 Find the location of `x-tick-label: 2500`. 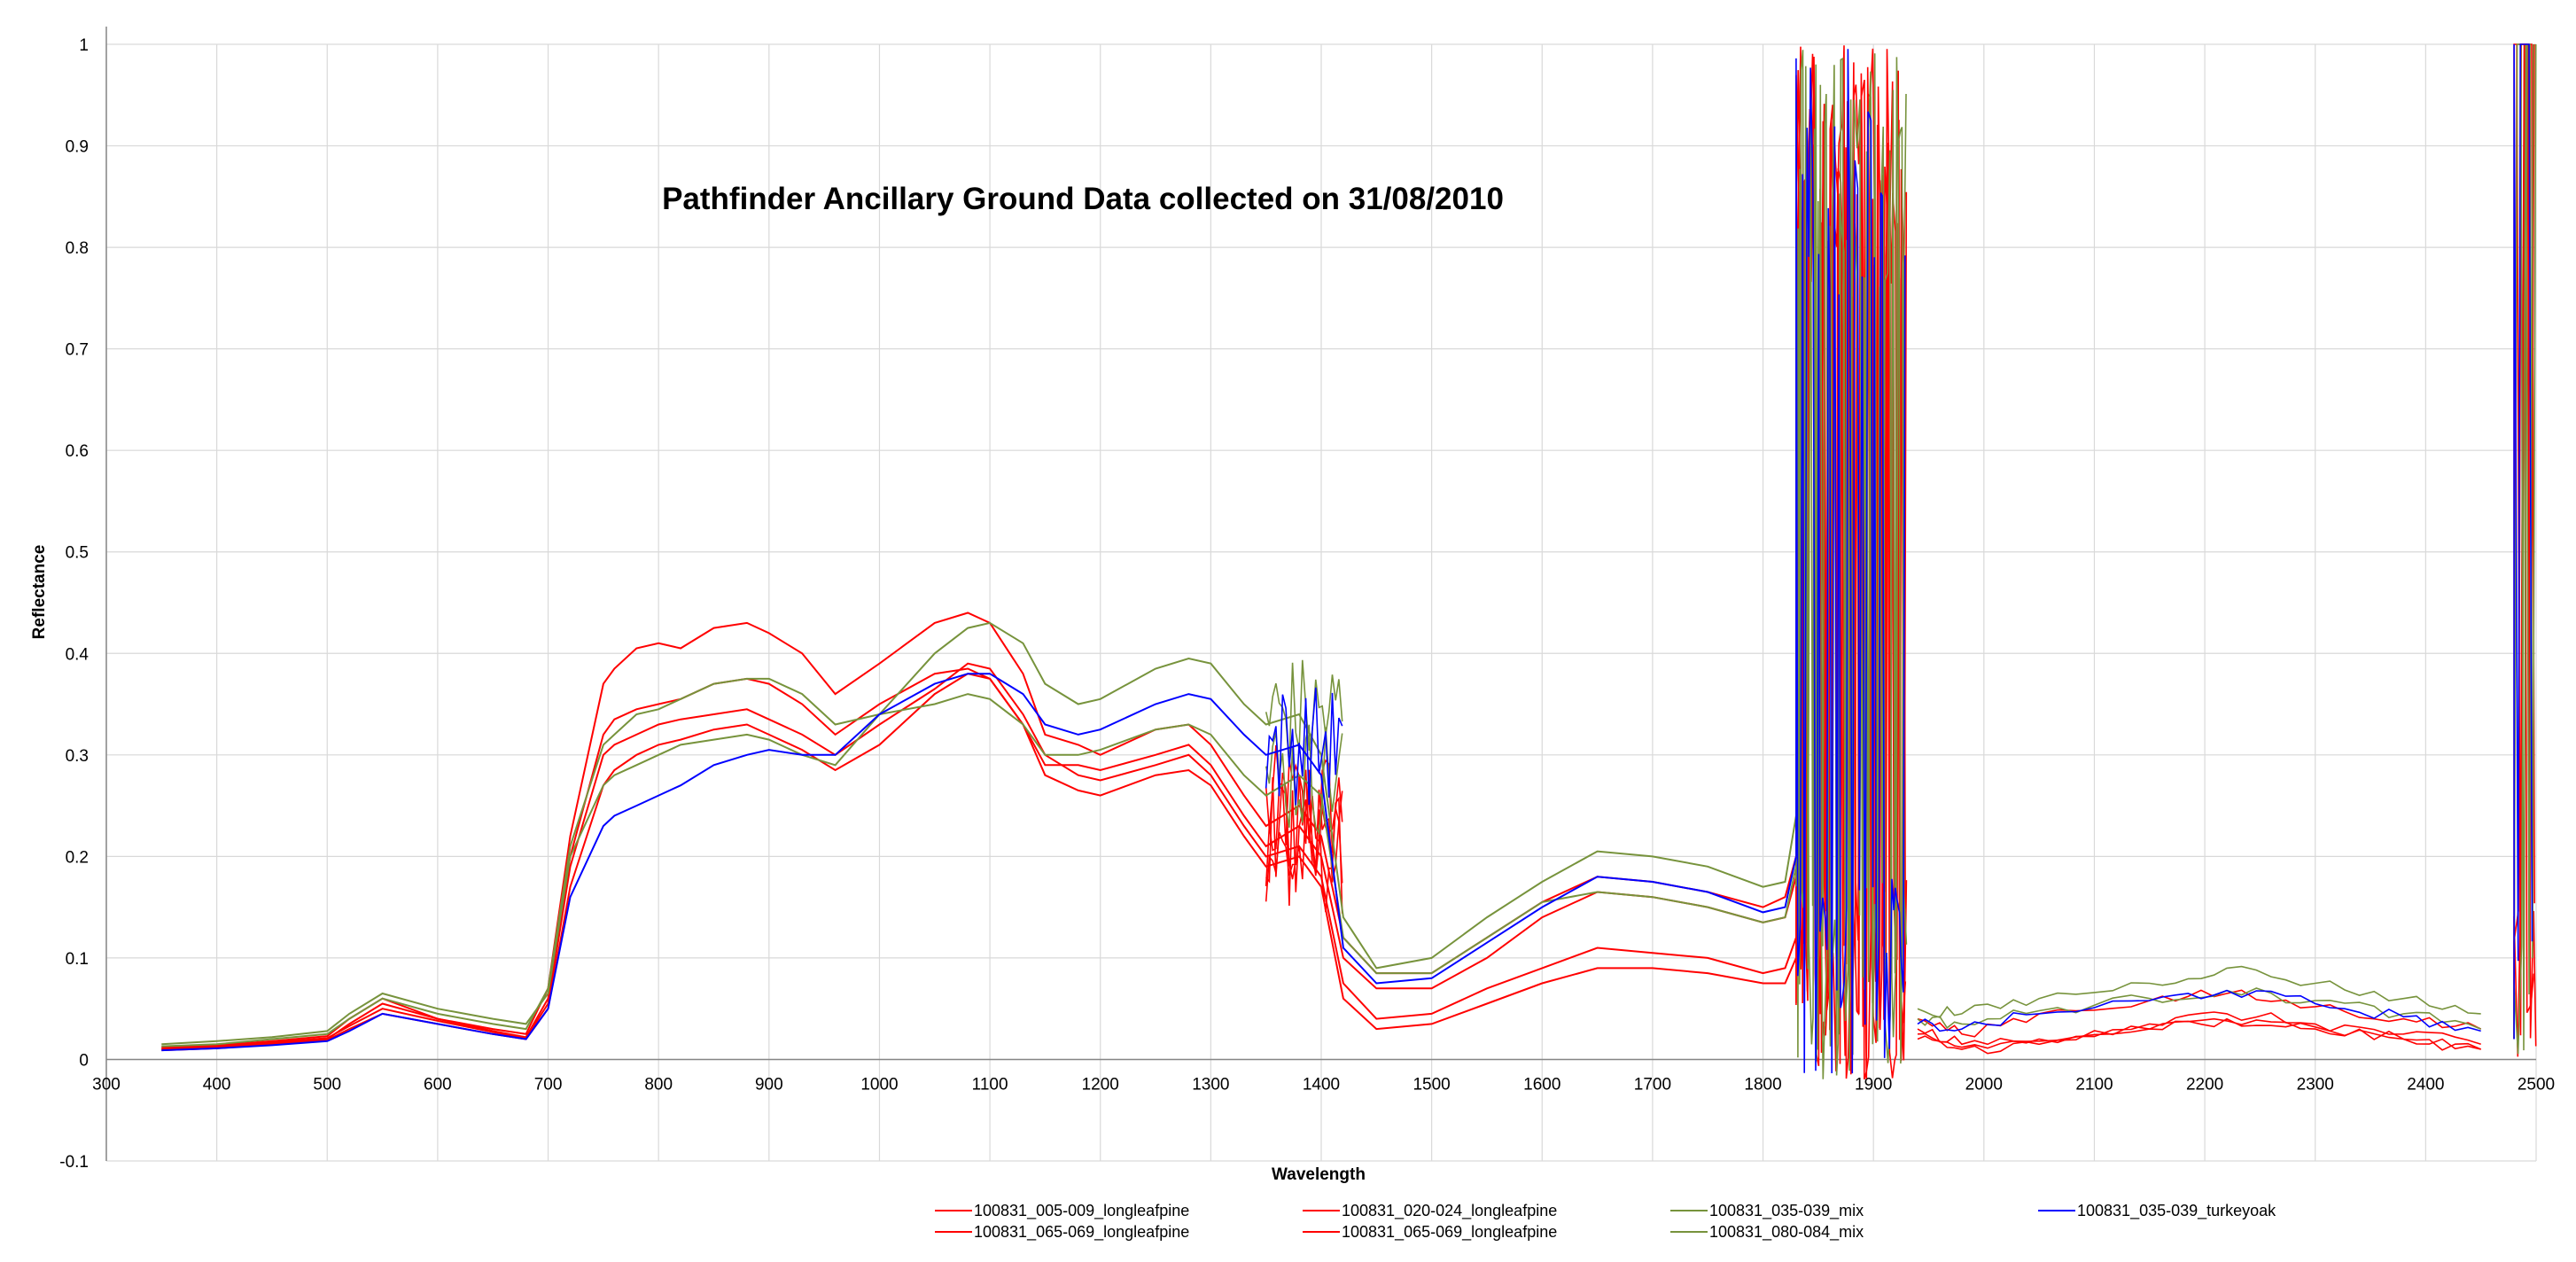

x-tick-label: 2500 is located at coordinates (2537, 1084).